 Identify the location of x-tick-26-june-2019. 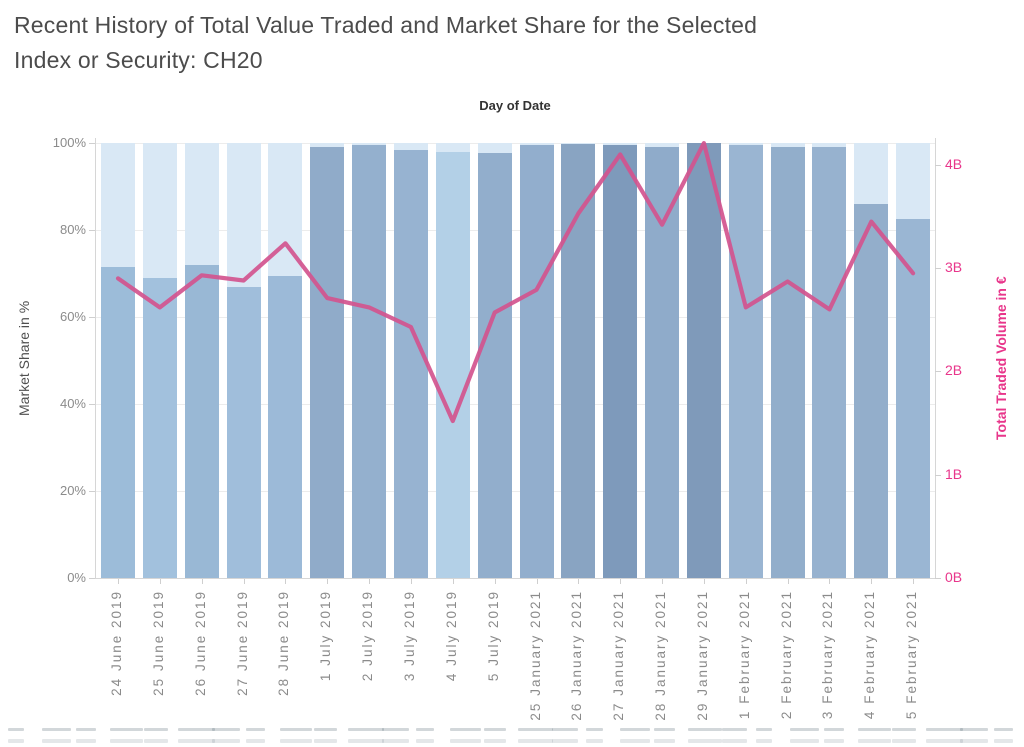
(202, 581).